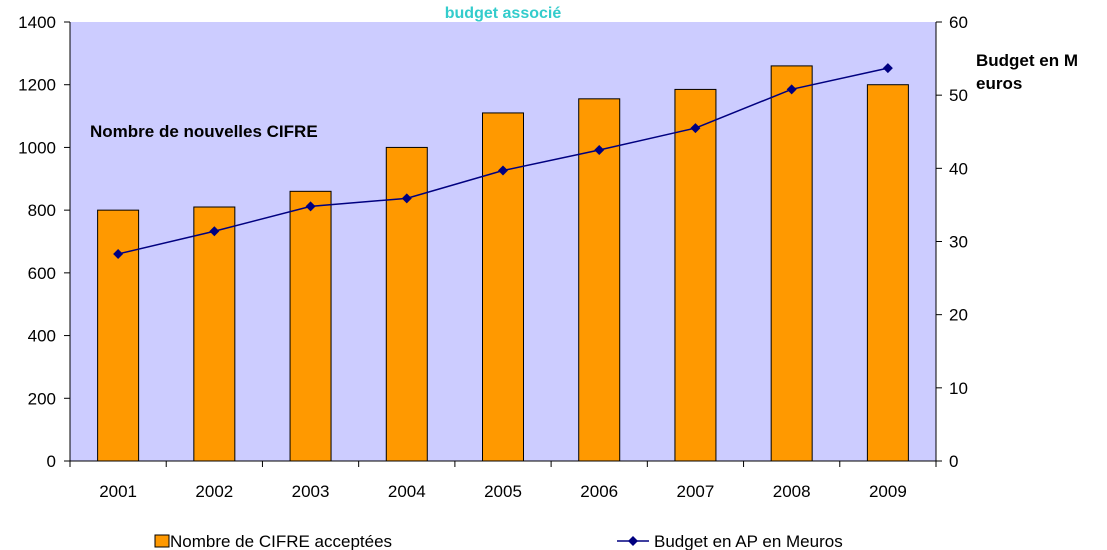 This screenshot has width=1107, height=550. What do you see at coordinates (503, 491) in the screenshot?
I see `x-tick-label: 2005` at bounding box center [503, 491].